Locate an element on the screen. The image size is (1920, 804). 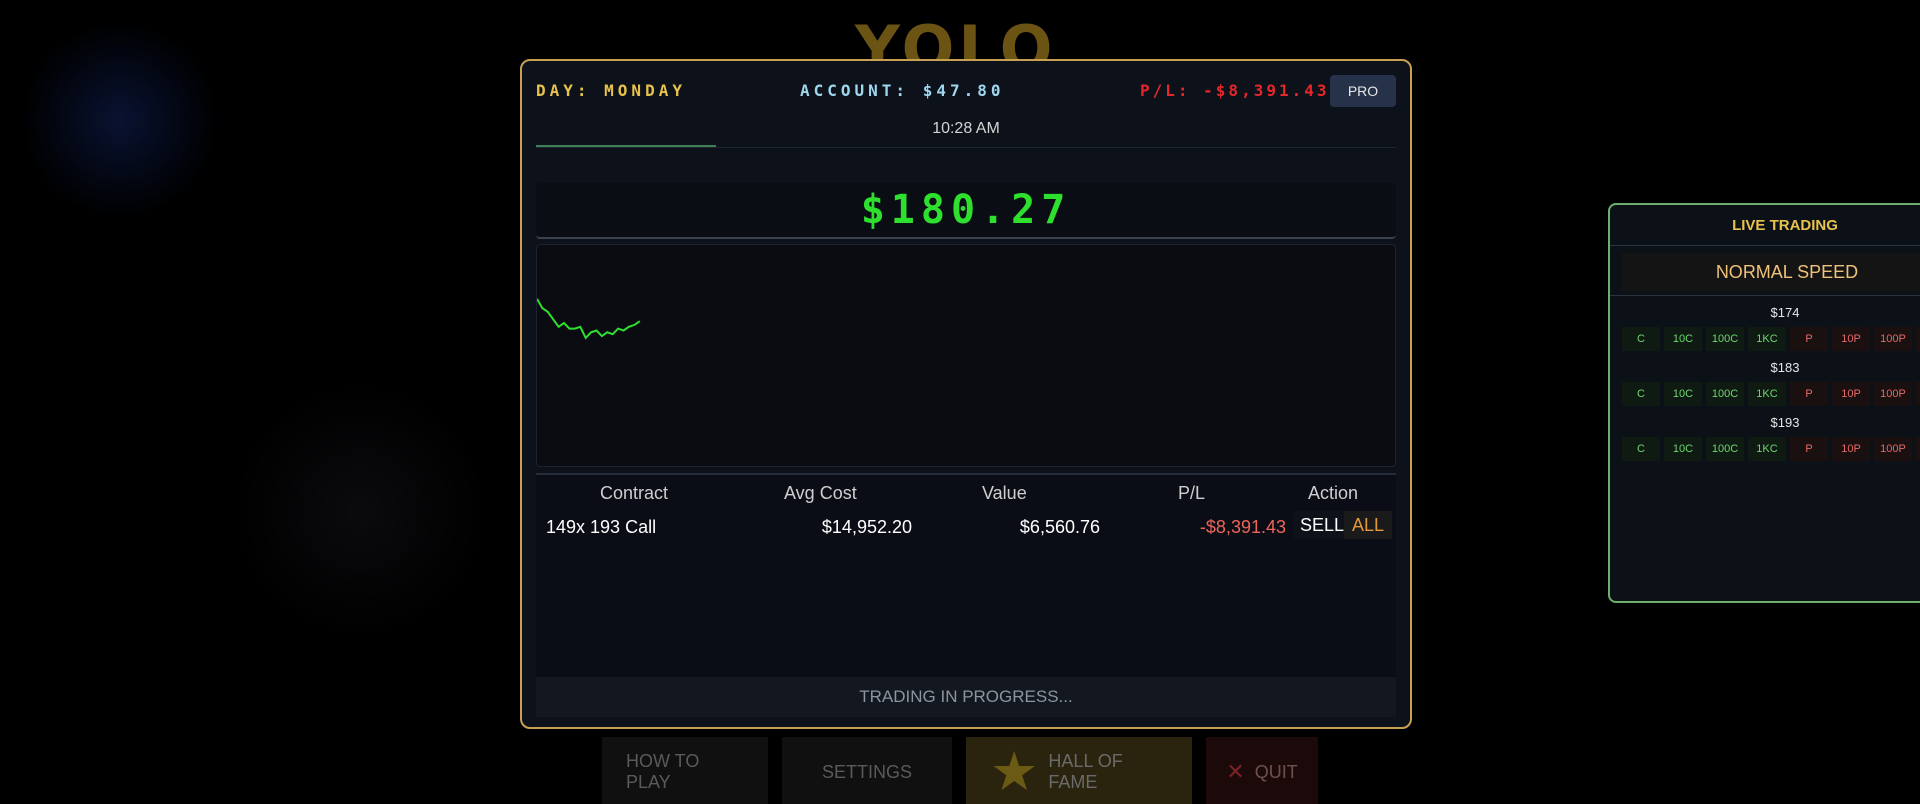
speed-button: NORMAL SPEED is located at coordinates (1771, 272).